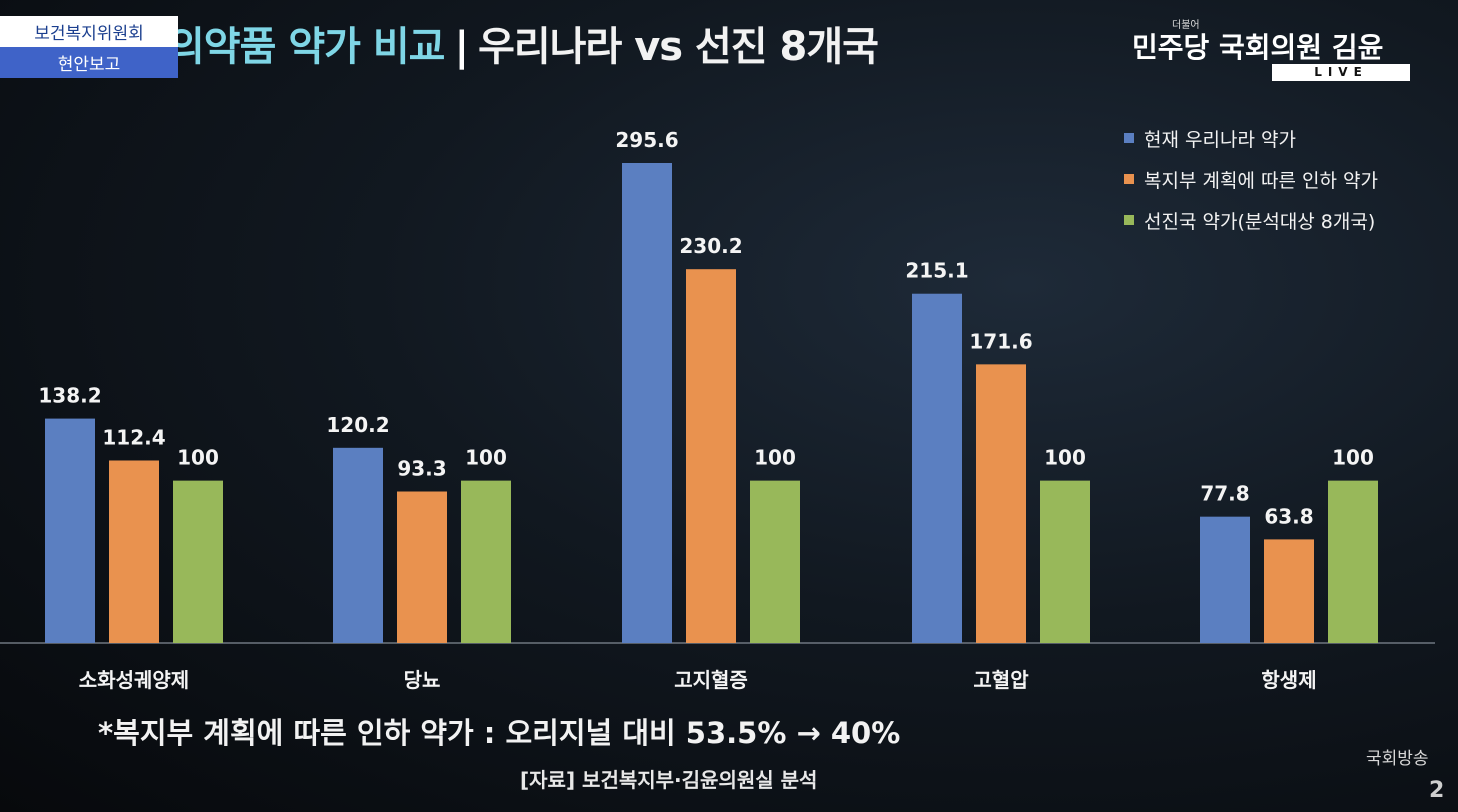 The height and width of the screenshot is (812, 1458). What do you see at coordinates (710, 246) in the screenshot?
I see `data-label-reduced-3: 230.2` at bounding box center [710, 246].